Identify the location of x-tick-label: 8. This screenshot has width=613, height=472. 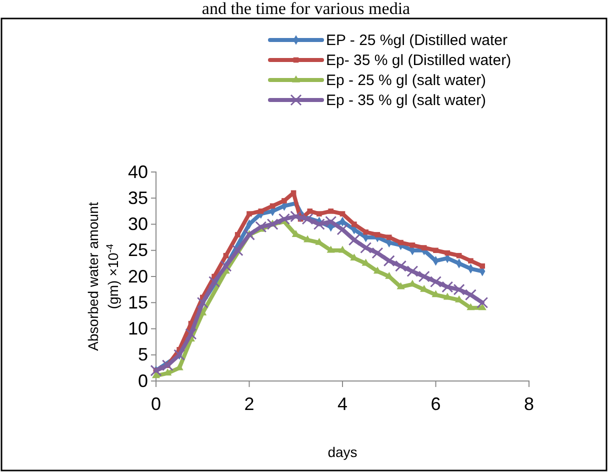
(529, 404).